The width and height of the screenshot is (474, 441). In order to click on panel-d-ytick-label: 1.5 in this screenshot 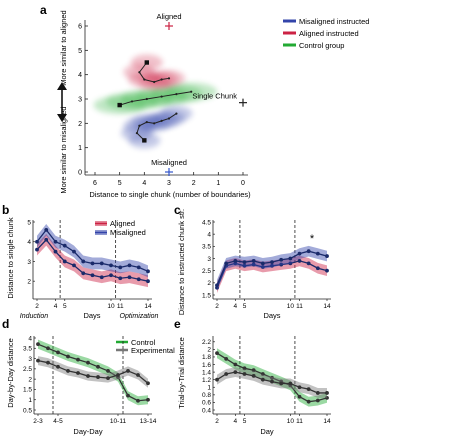, I will do `click(27, 390)`.